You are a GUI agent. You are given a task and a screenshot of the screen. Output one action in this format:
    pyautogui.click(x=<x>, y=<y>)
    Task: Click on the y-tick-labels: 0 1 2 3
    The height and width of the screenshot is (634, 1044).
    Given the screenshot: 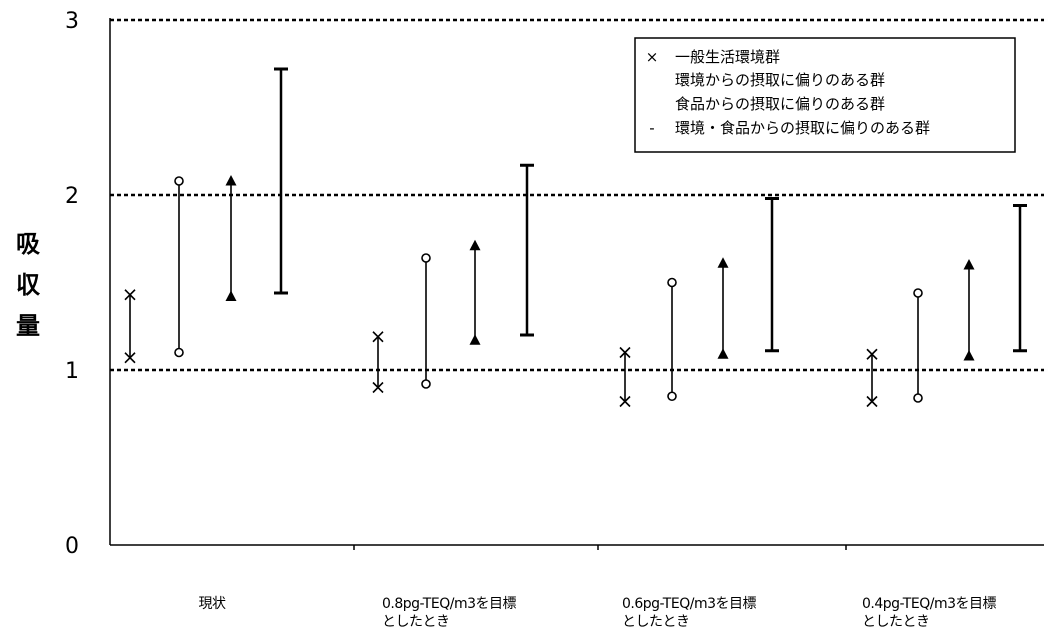 What is the action you would take?
    pyautogui.click(x=72, y=284)
    